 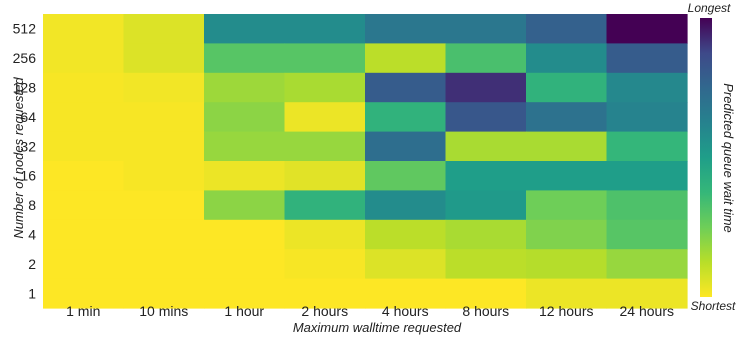 I want to click on y-tick-label: 4, so click(x=32, y=235).